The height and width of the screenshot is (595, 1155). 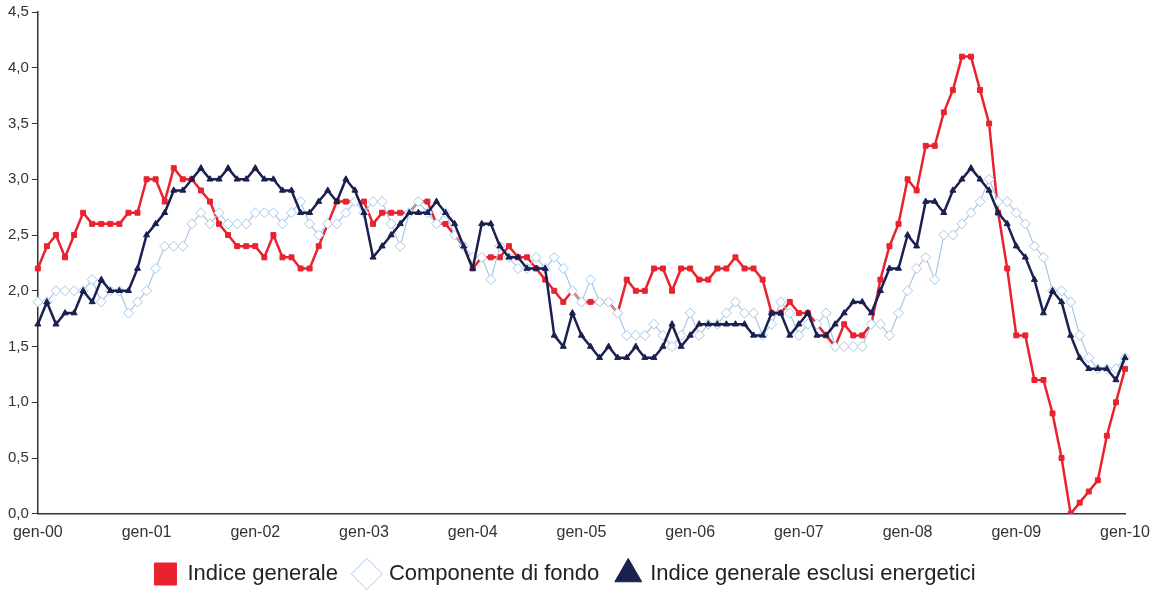 What do you see at coordinates (18, 234) in the screenshot?
I see `y-tick-label: 2,5` at bounding box center [18, 234].